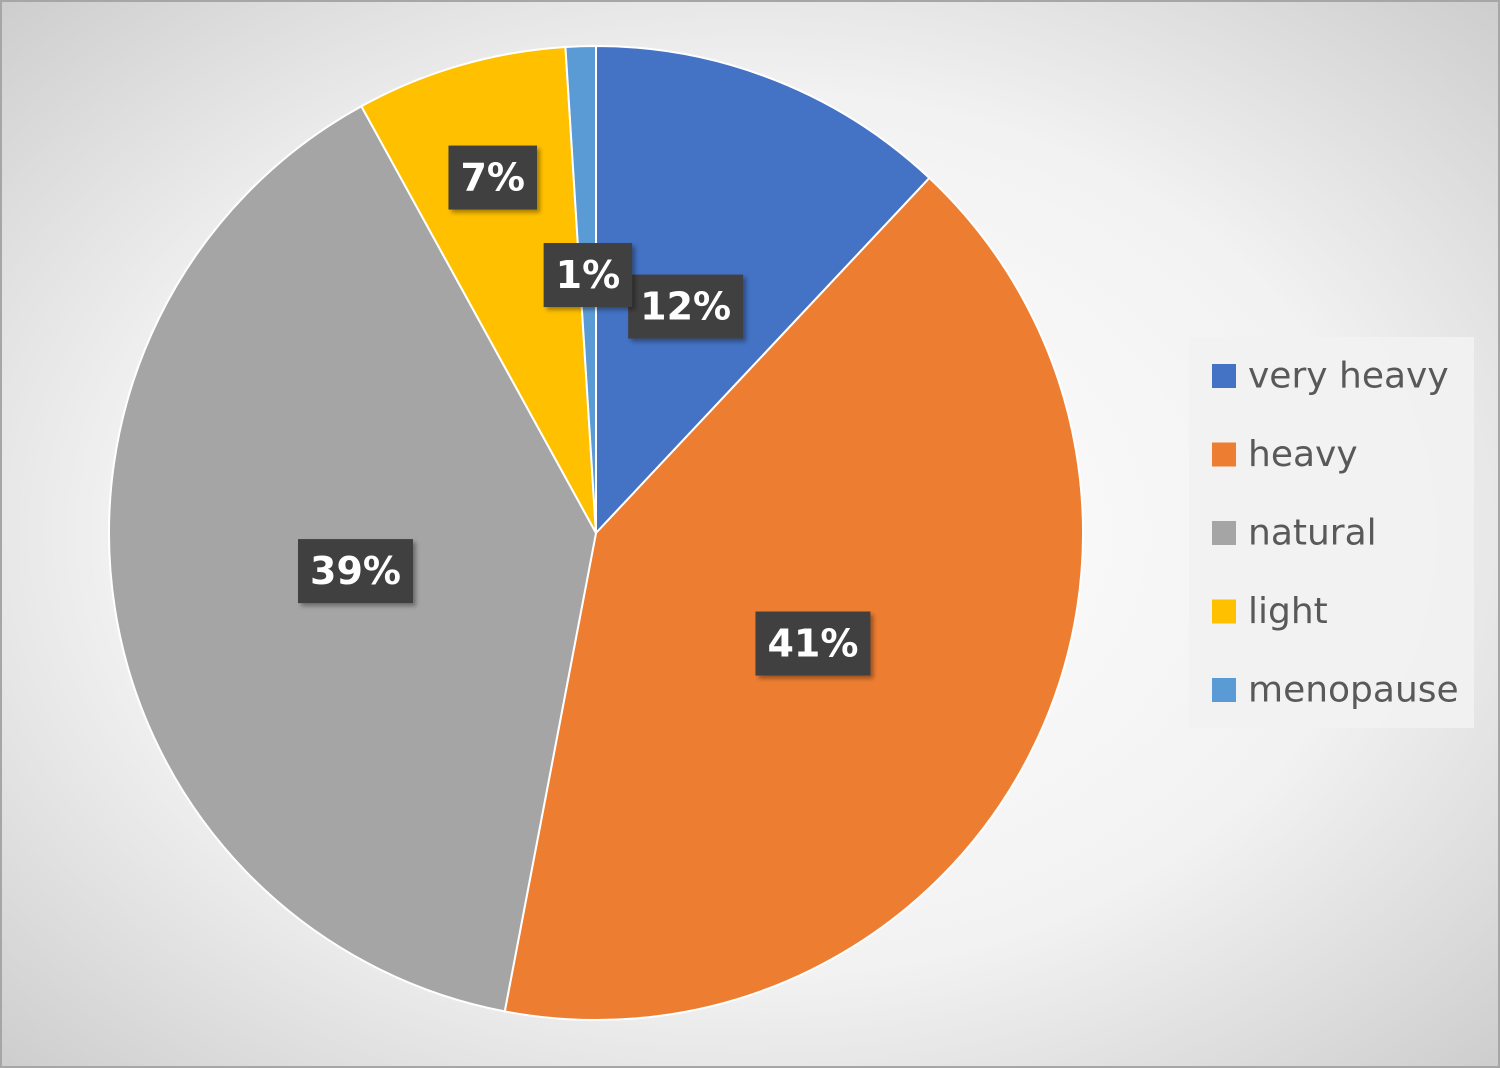  What do you see at coordinates (1288, 611) in the screenshot?
I see `legend-label: light` at bounding box center [1288, 611].